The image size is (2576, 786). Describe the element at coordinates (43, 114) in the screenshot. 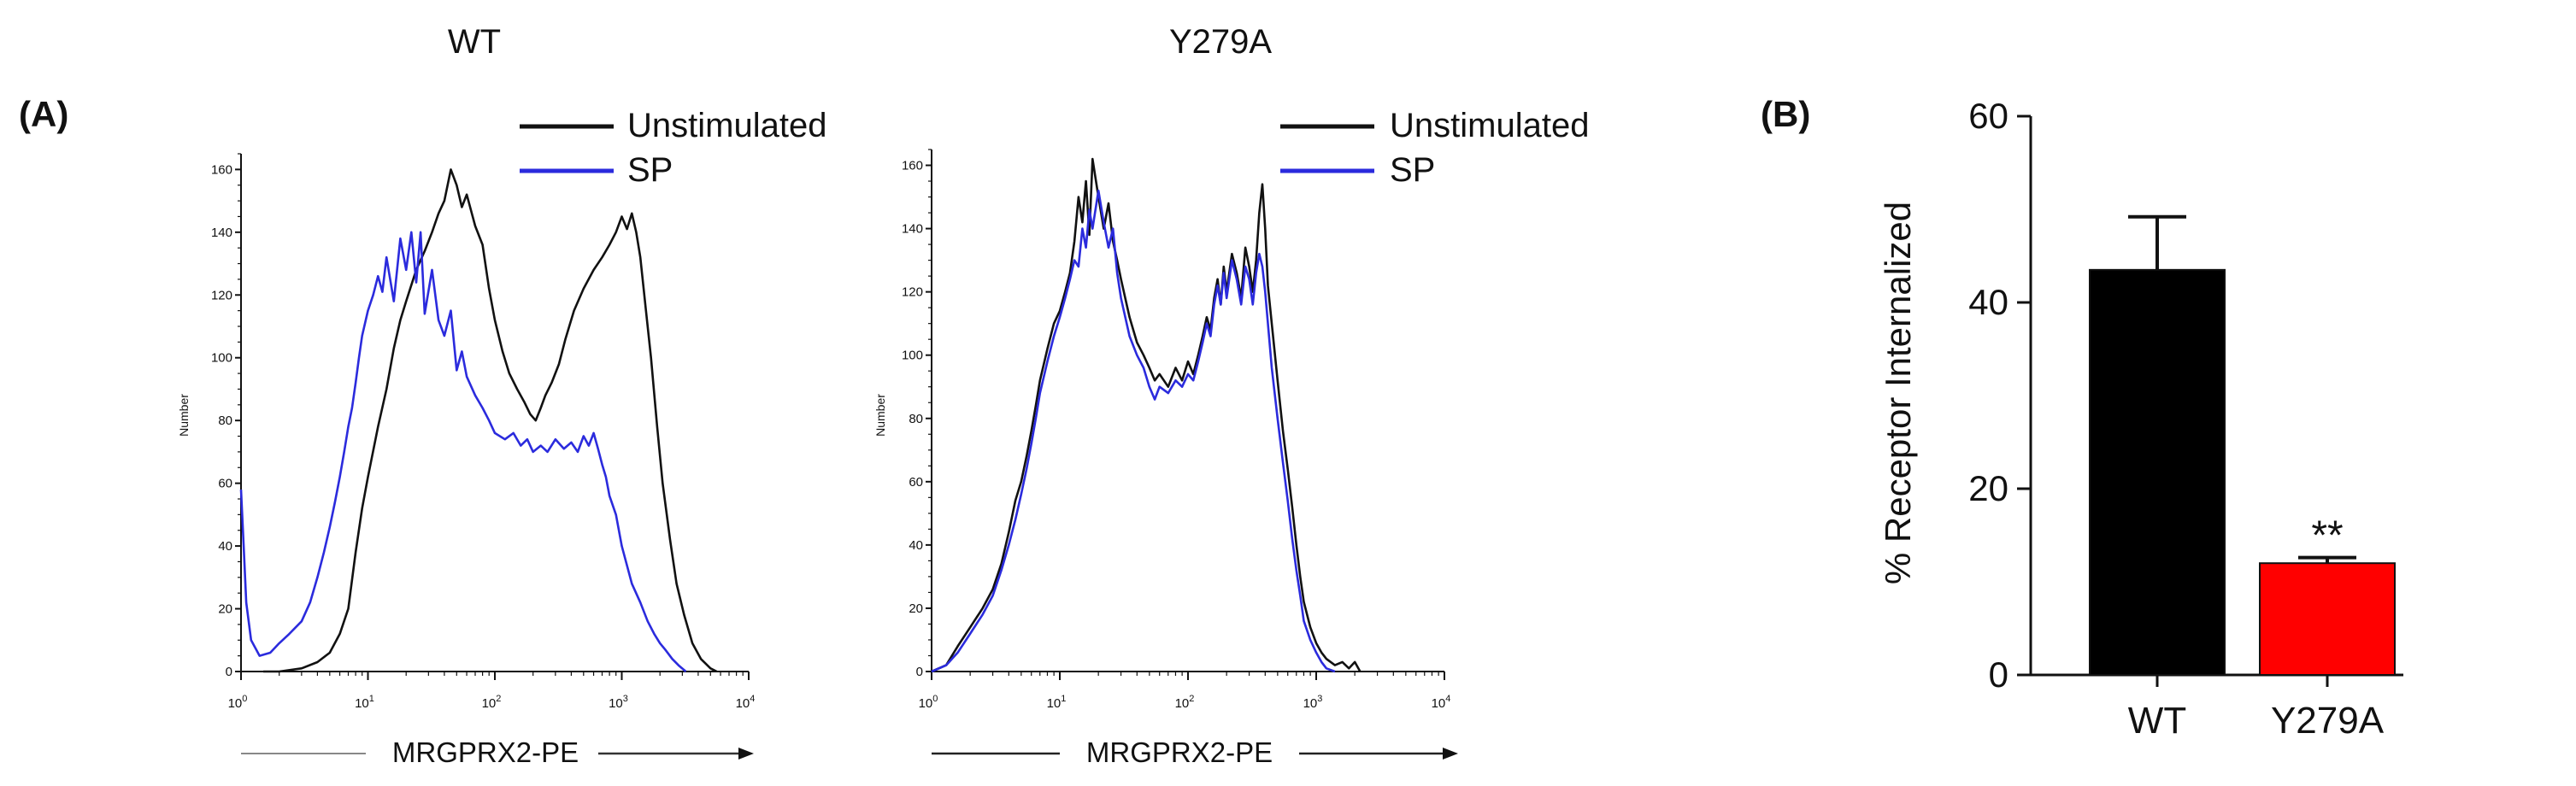

I see `panel-a-label: (A)` at that location.